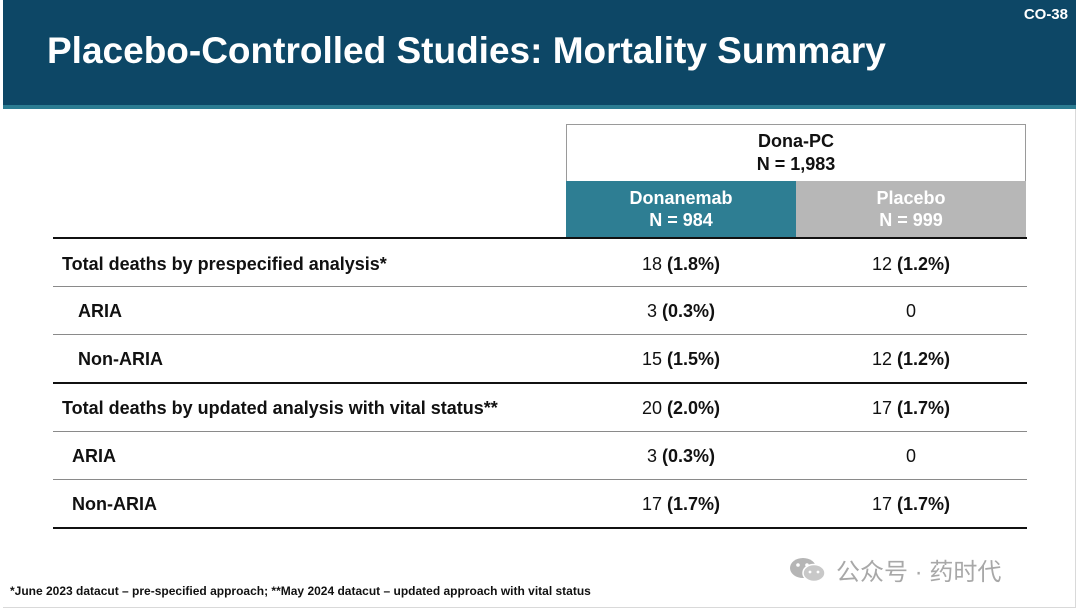  Describe the element at coordinates (540, 504) in the screenshot. I see `table-row: Non-ARIA 17 (1.7%) 17 (1.7%)` at that location.